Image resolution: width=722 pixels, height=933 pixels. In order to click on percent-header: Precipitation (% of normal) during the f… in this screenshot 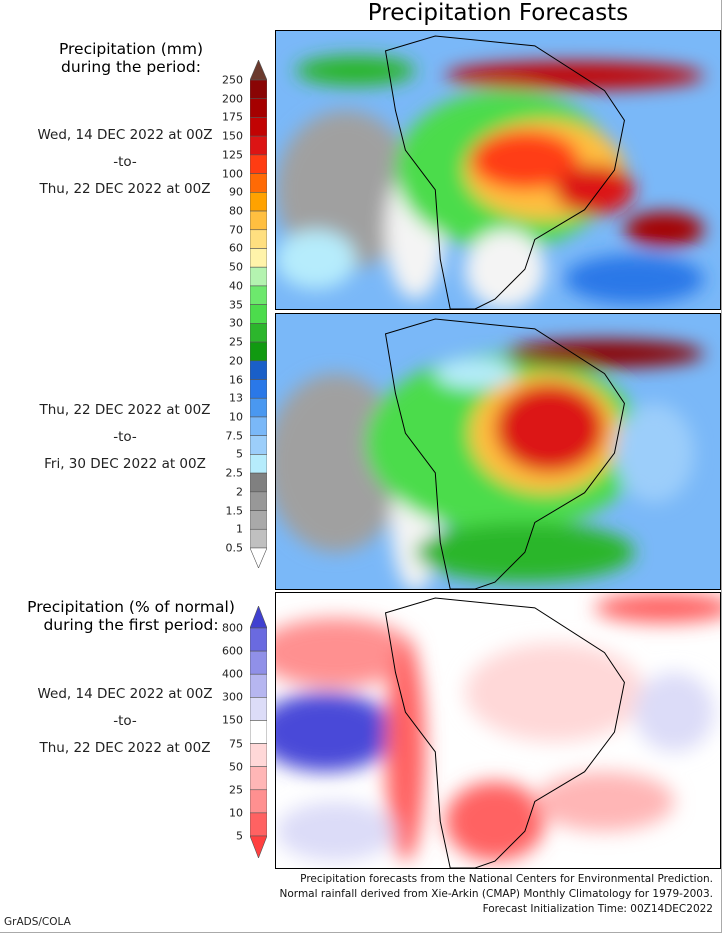, I will do `click(131, 616)`.